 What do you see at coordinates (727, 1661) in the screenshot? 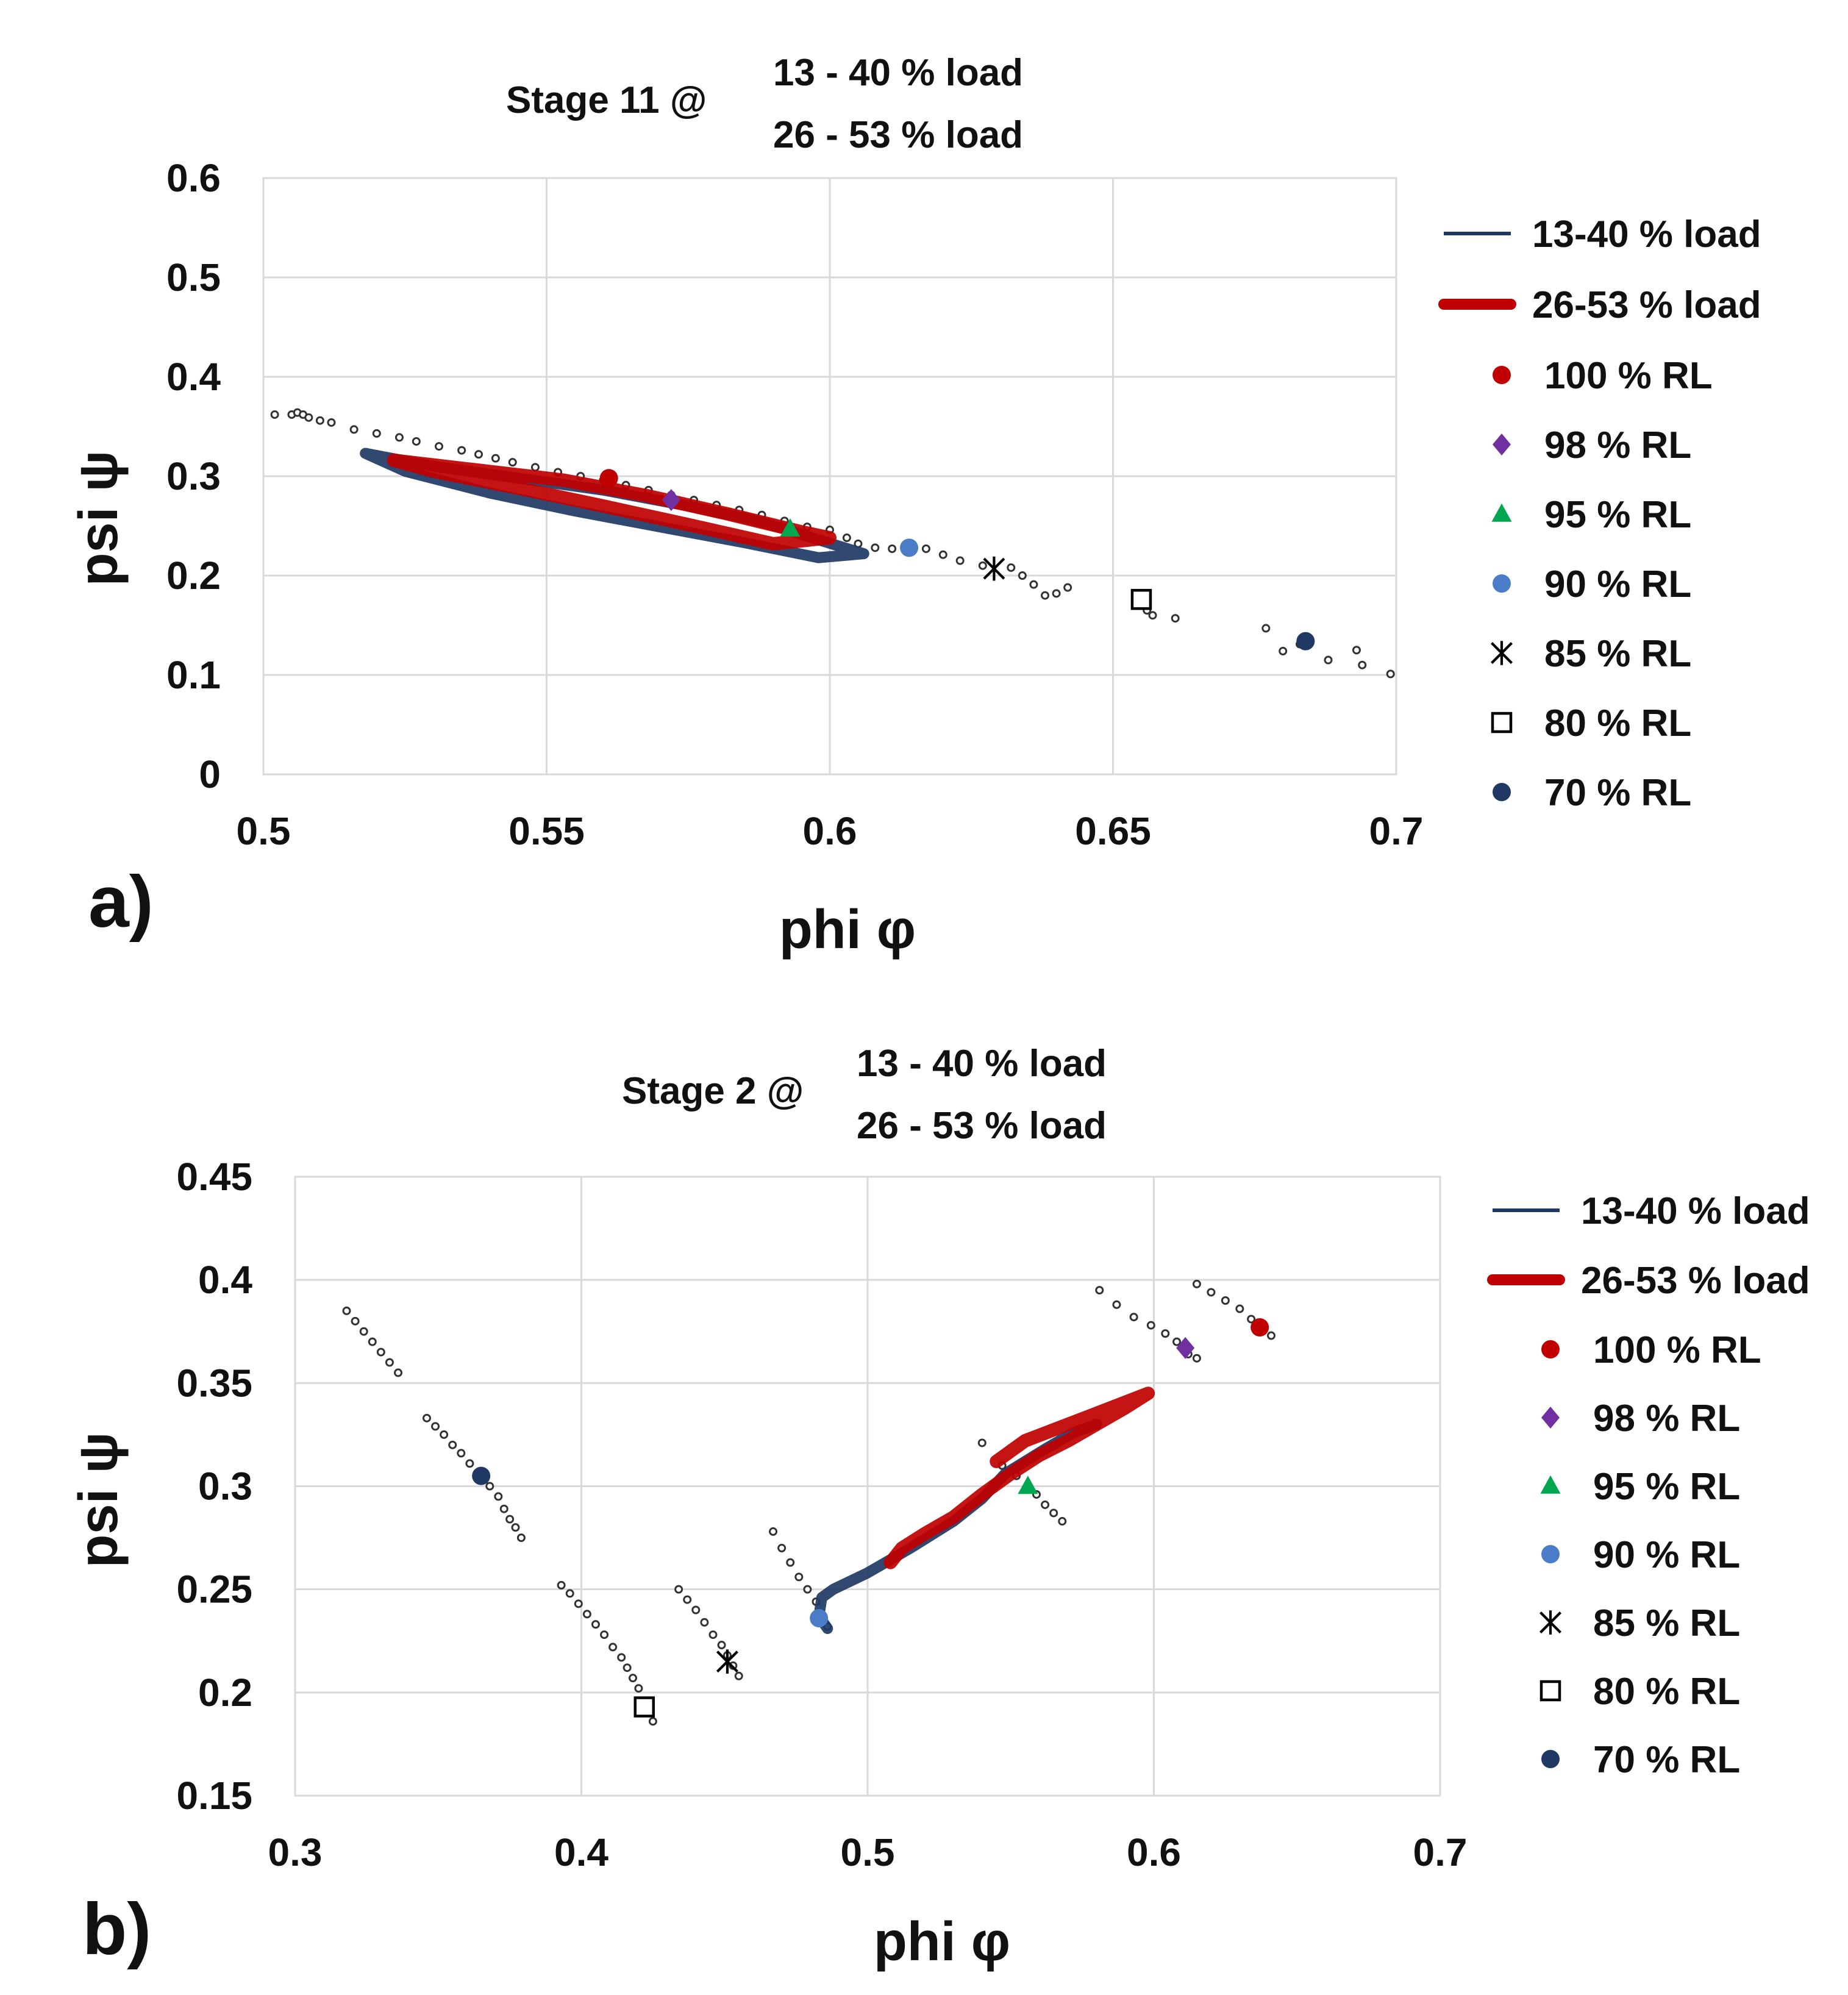
I see `marker-85-rl` at bounding box center [727, 1661].